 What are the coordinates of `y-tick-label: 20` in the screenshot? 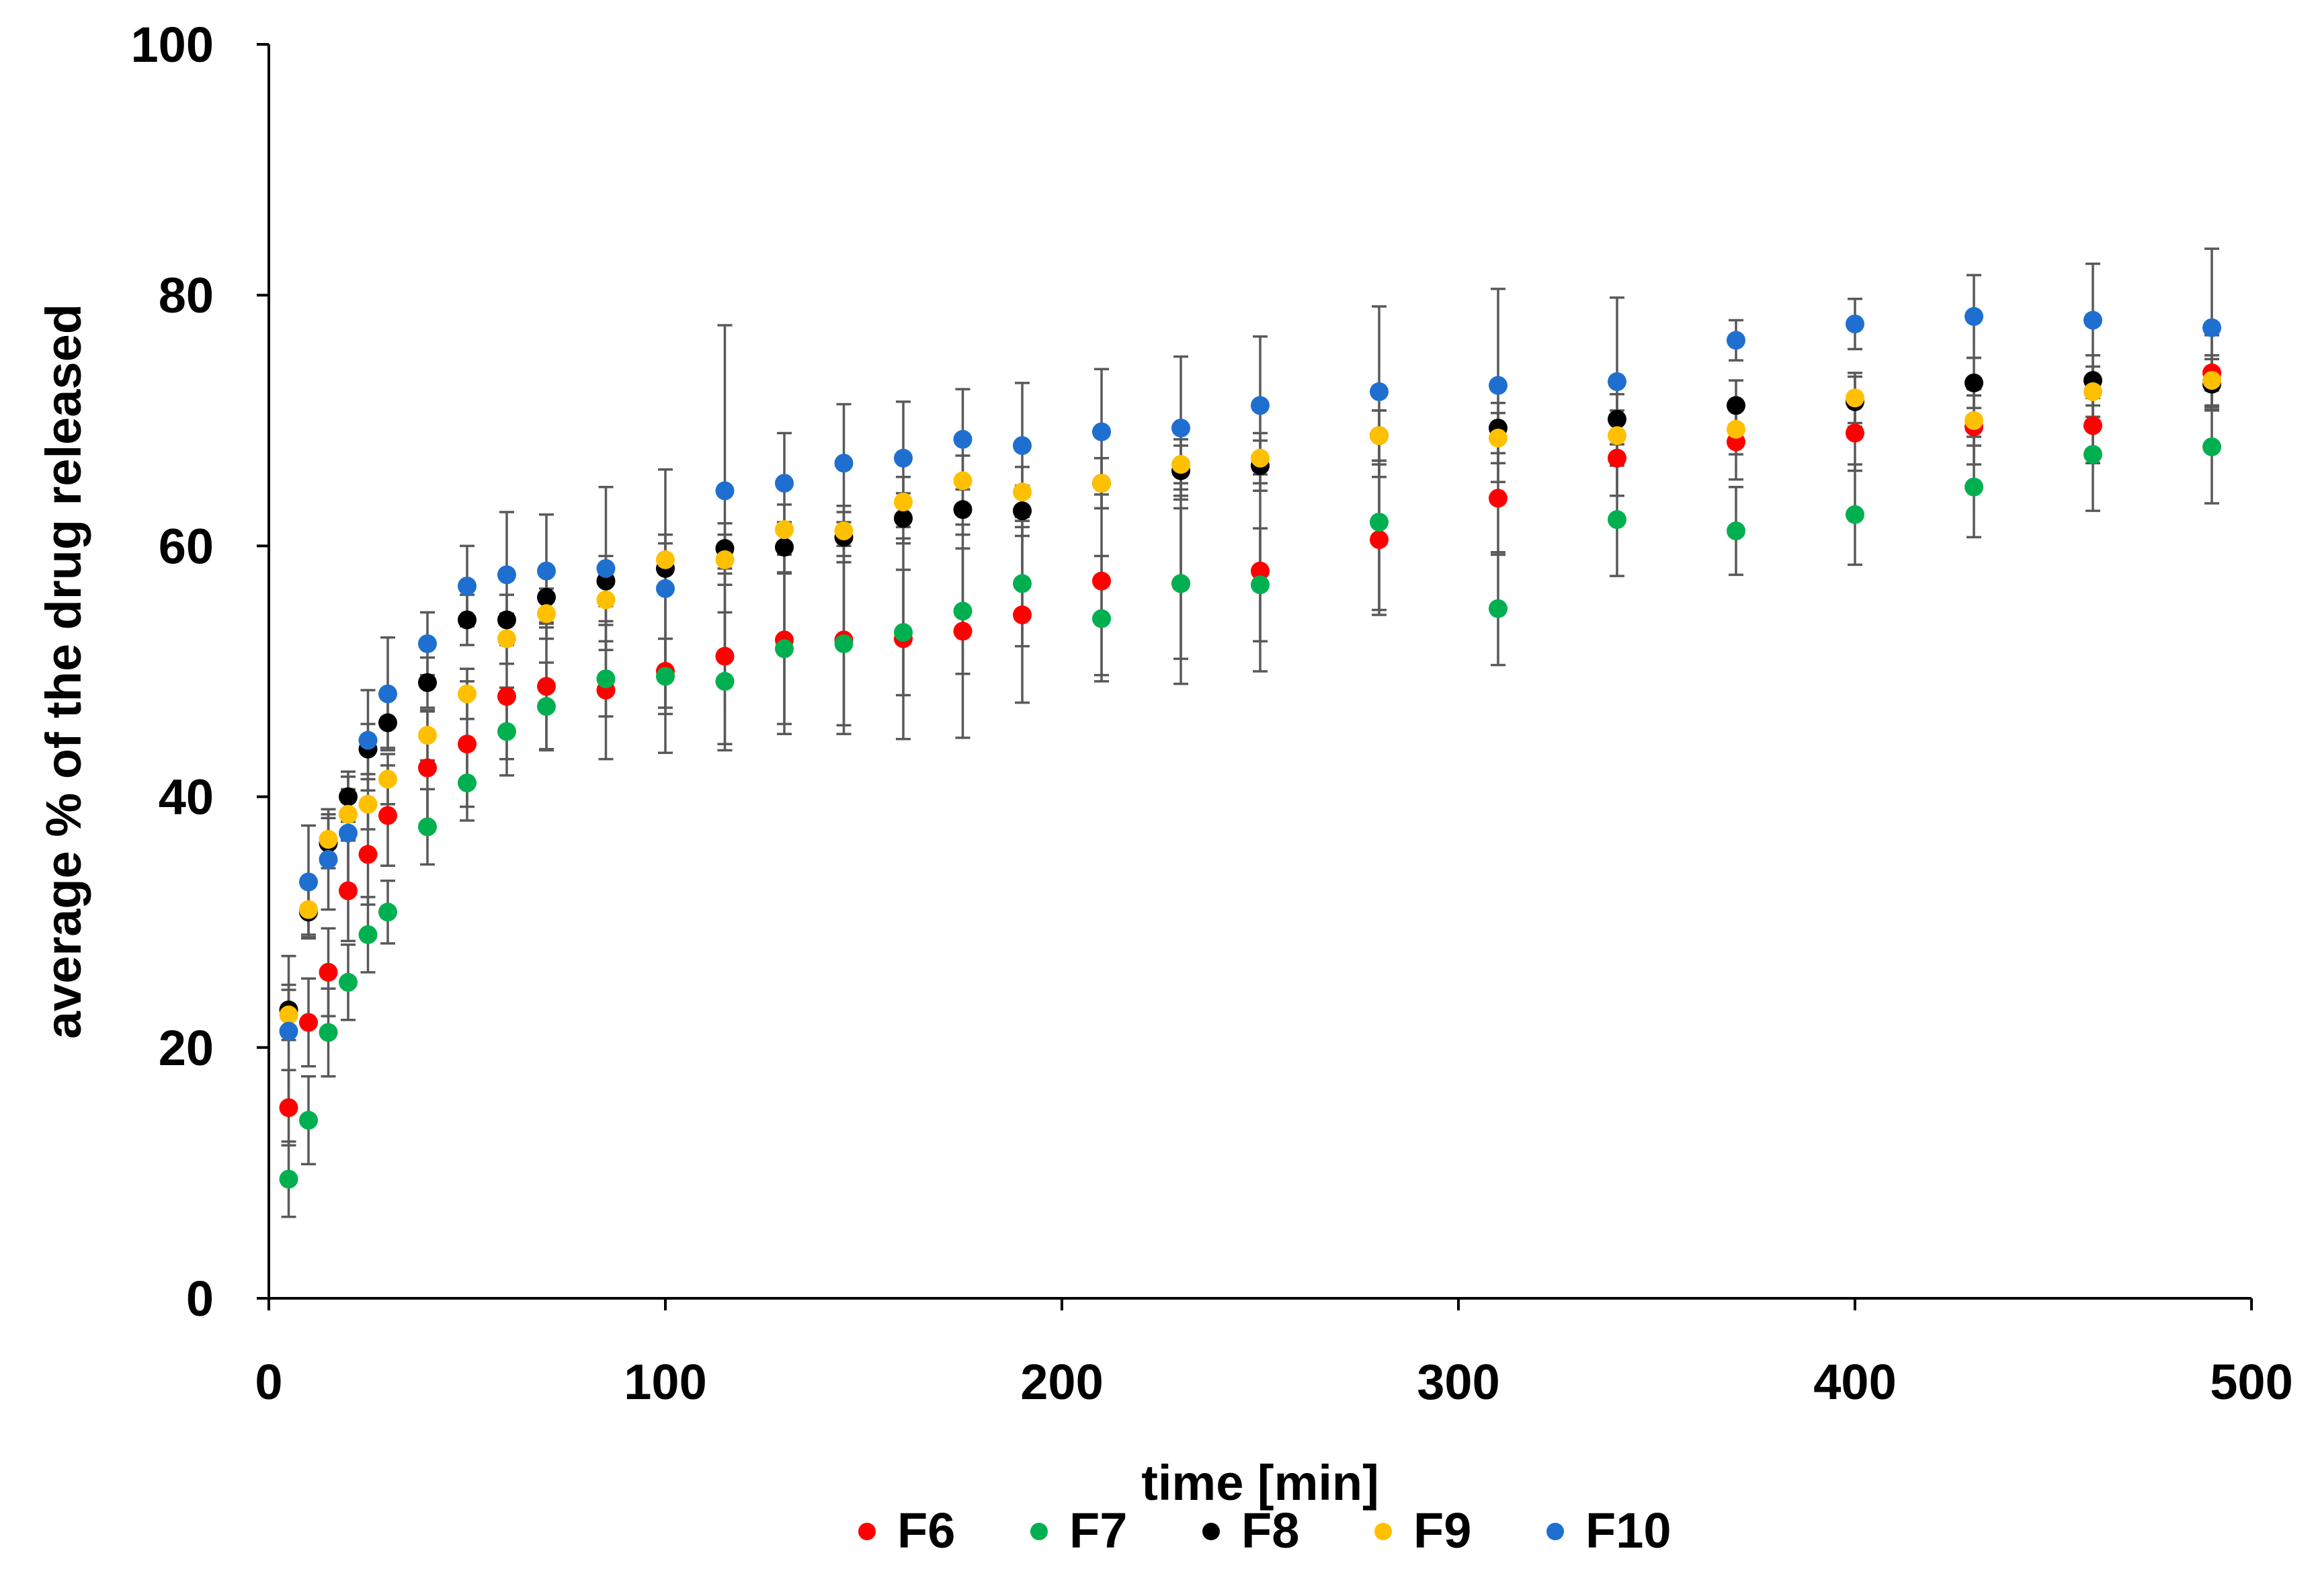 It's located at (186, 1048).